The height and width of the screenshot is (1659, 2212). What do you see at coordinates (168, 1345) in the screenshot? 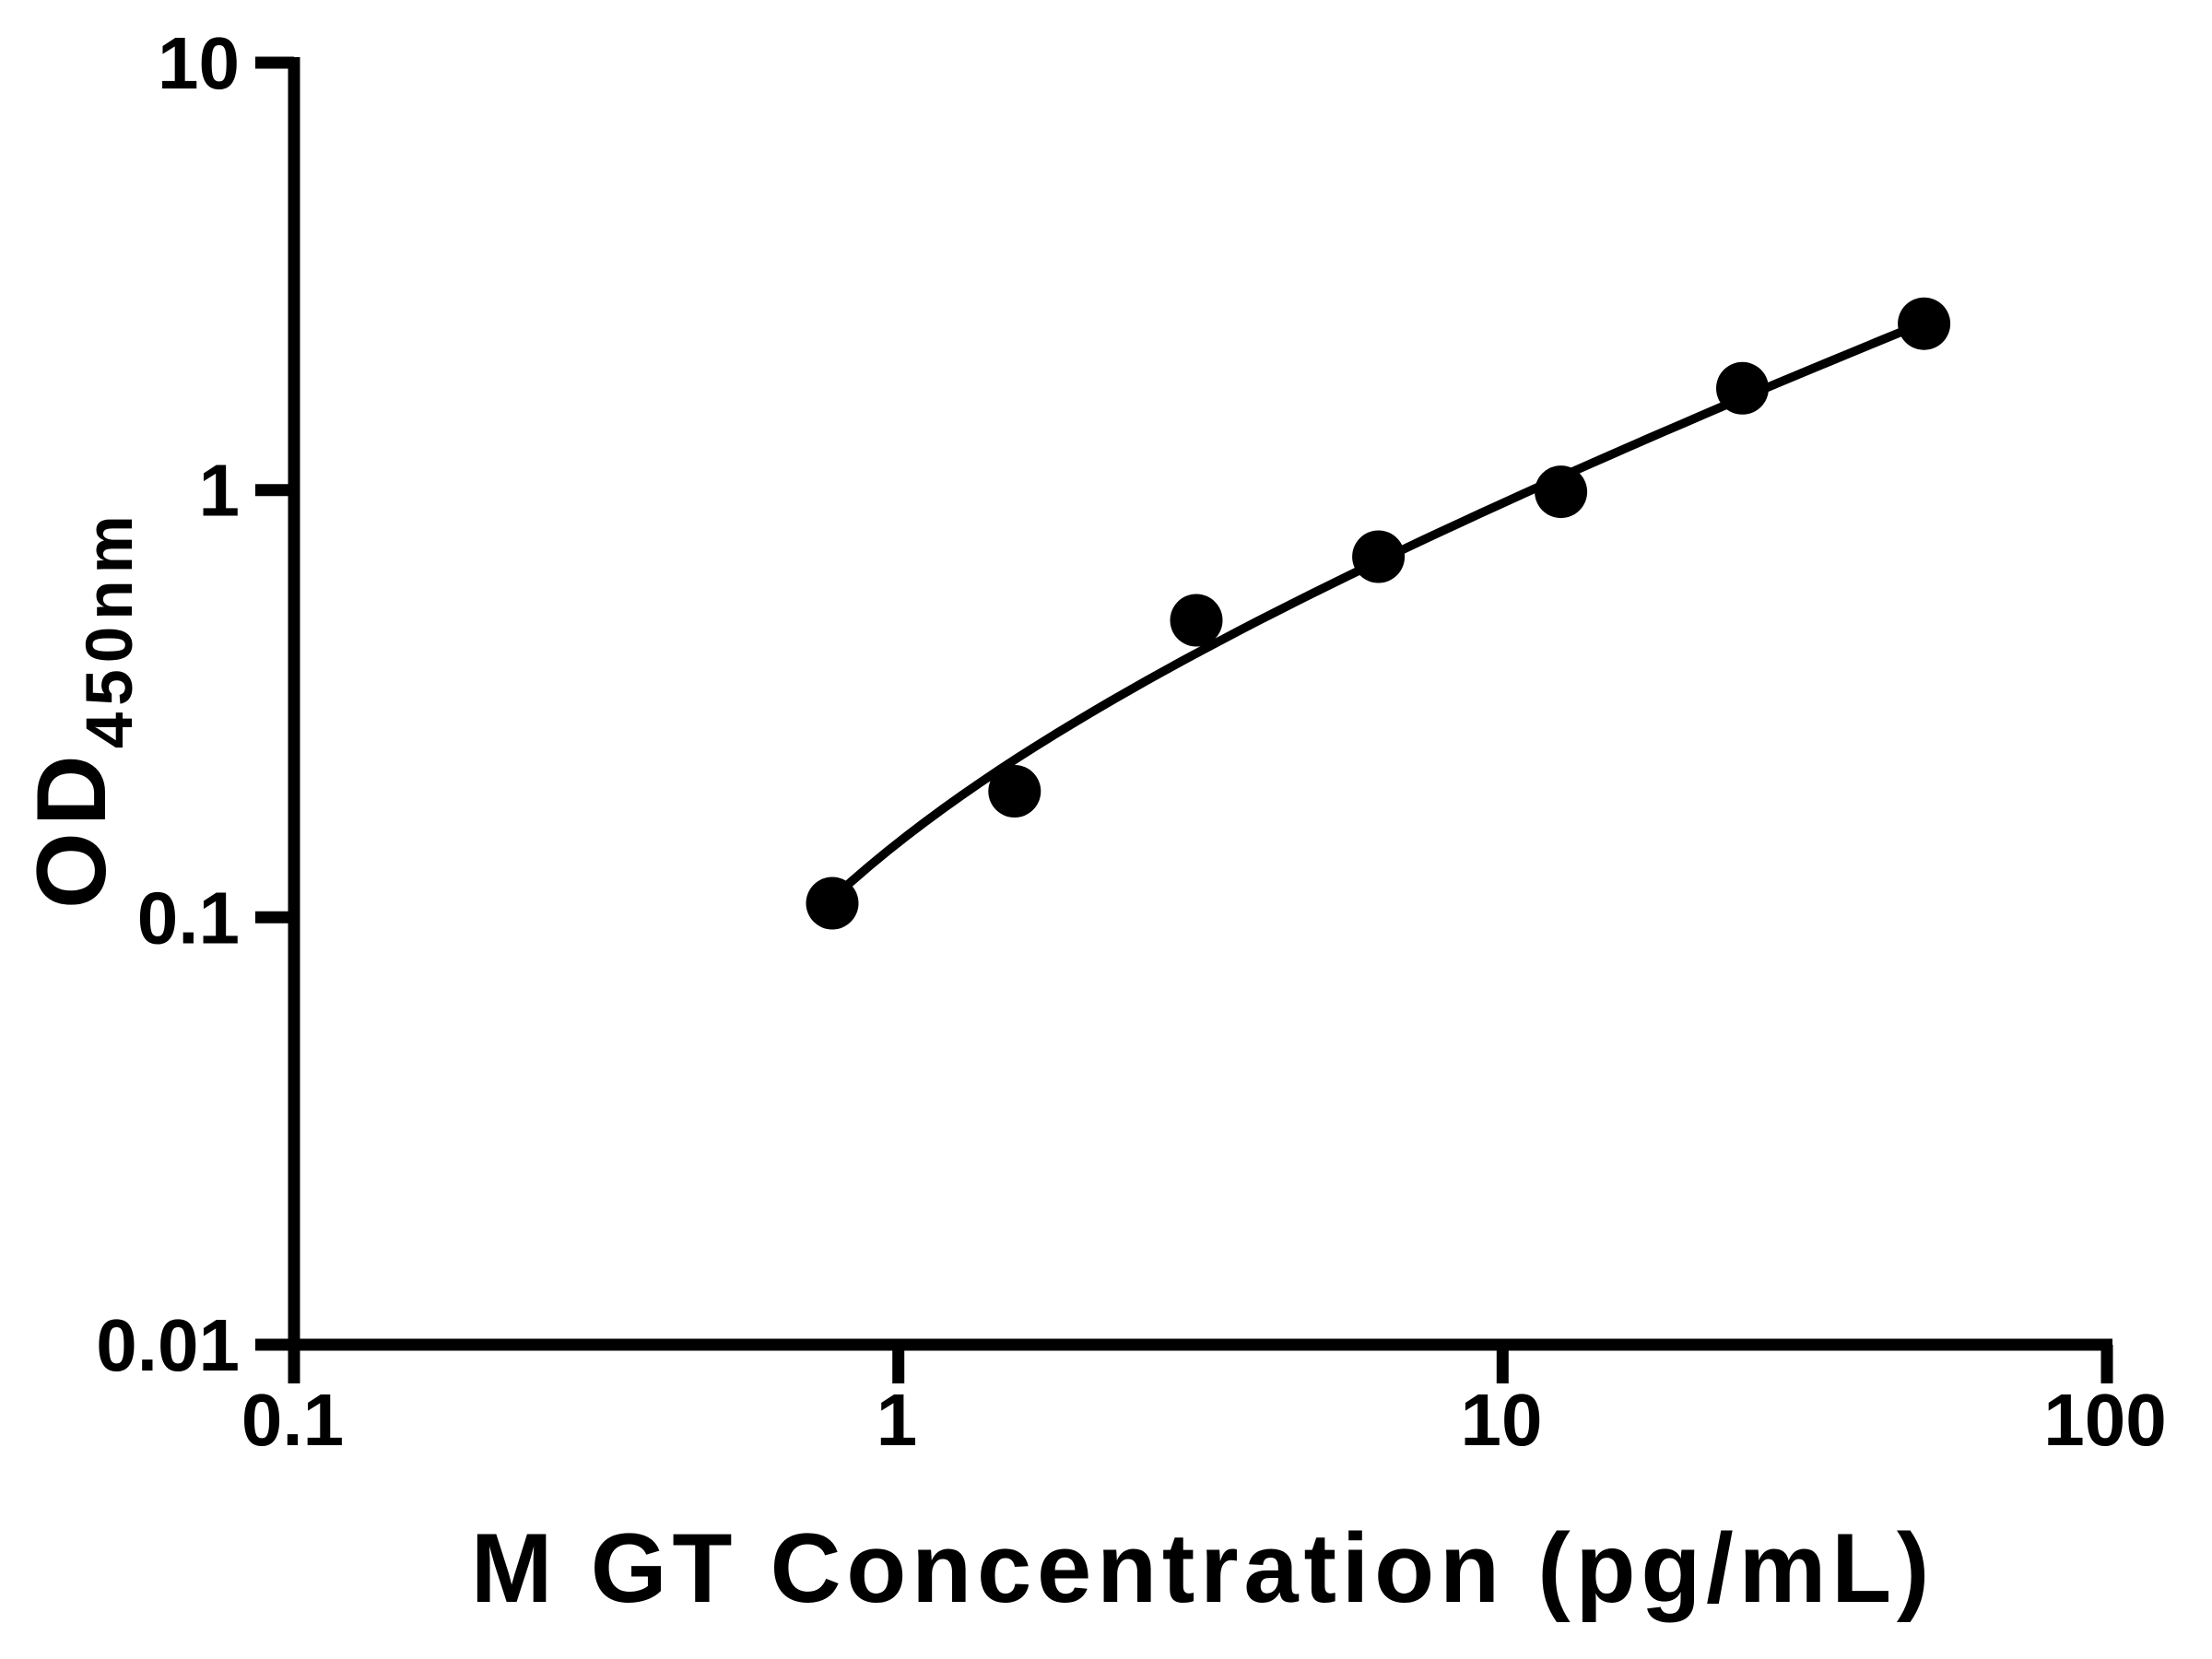
I see `svg-text: 0.01` at bounding box center [168, 1345].